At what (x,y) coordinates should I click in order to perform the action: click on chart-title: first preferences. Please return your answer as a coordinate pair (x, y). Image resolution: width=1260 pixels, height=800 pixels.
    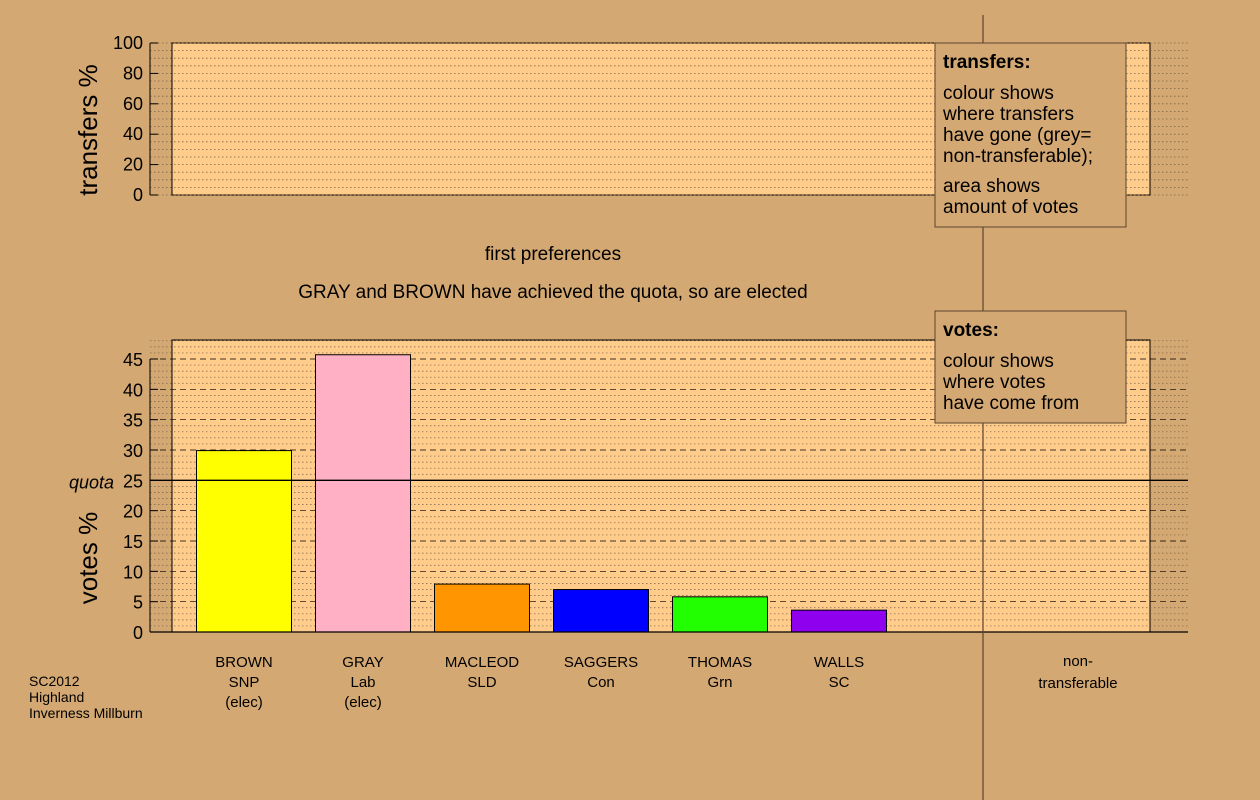
    Looking at the image, I should click on (553, 254).